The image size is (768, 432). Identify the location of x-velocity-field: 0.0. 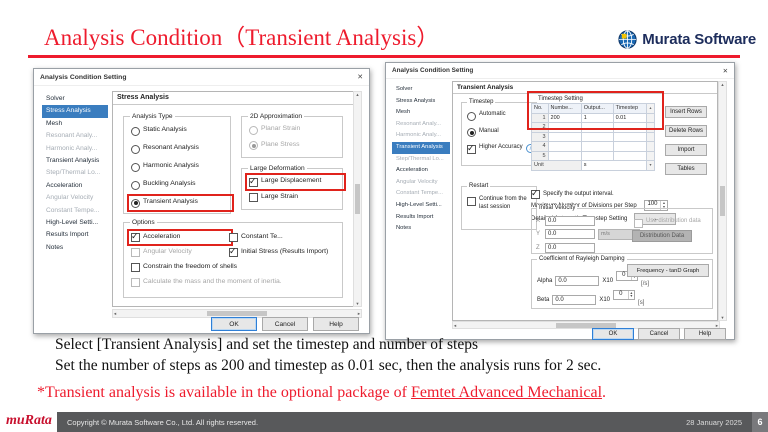
(570, 221).